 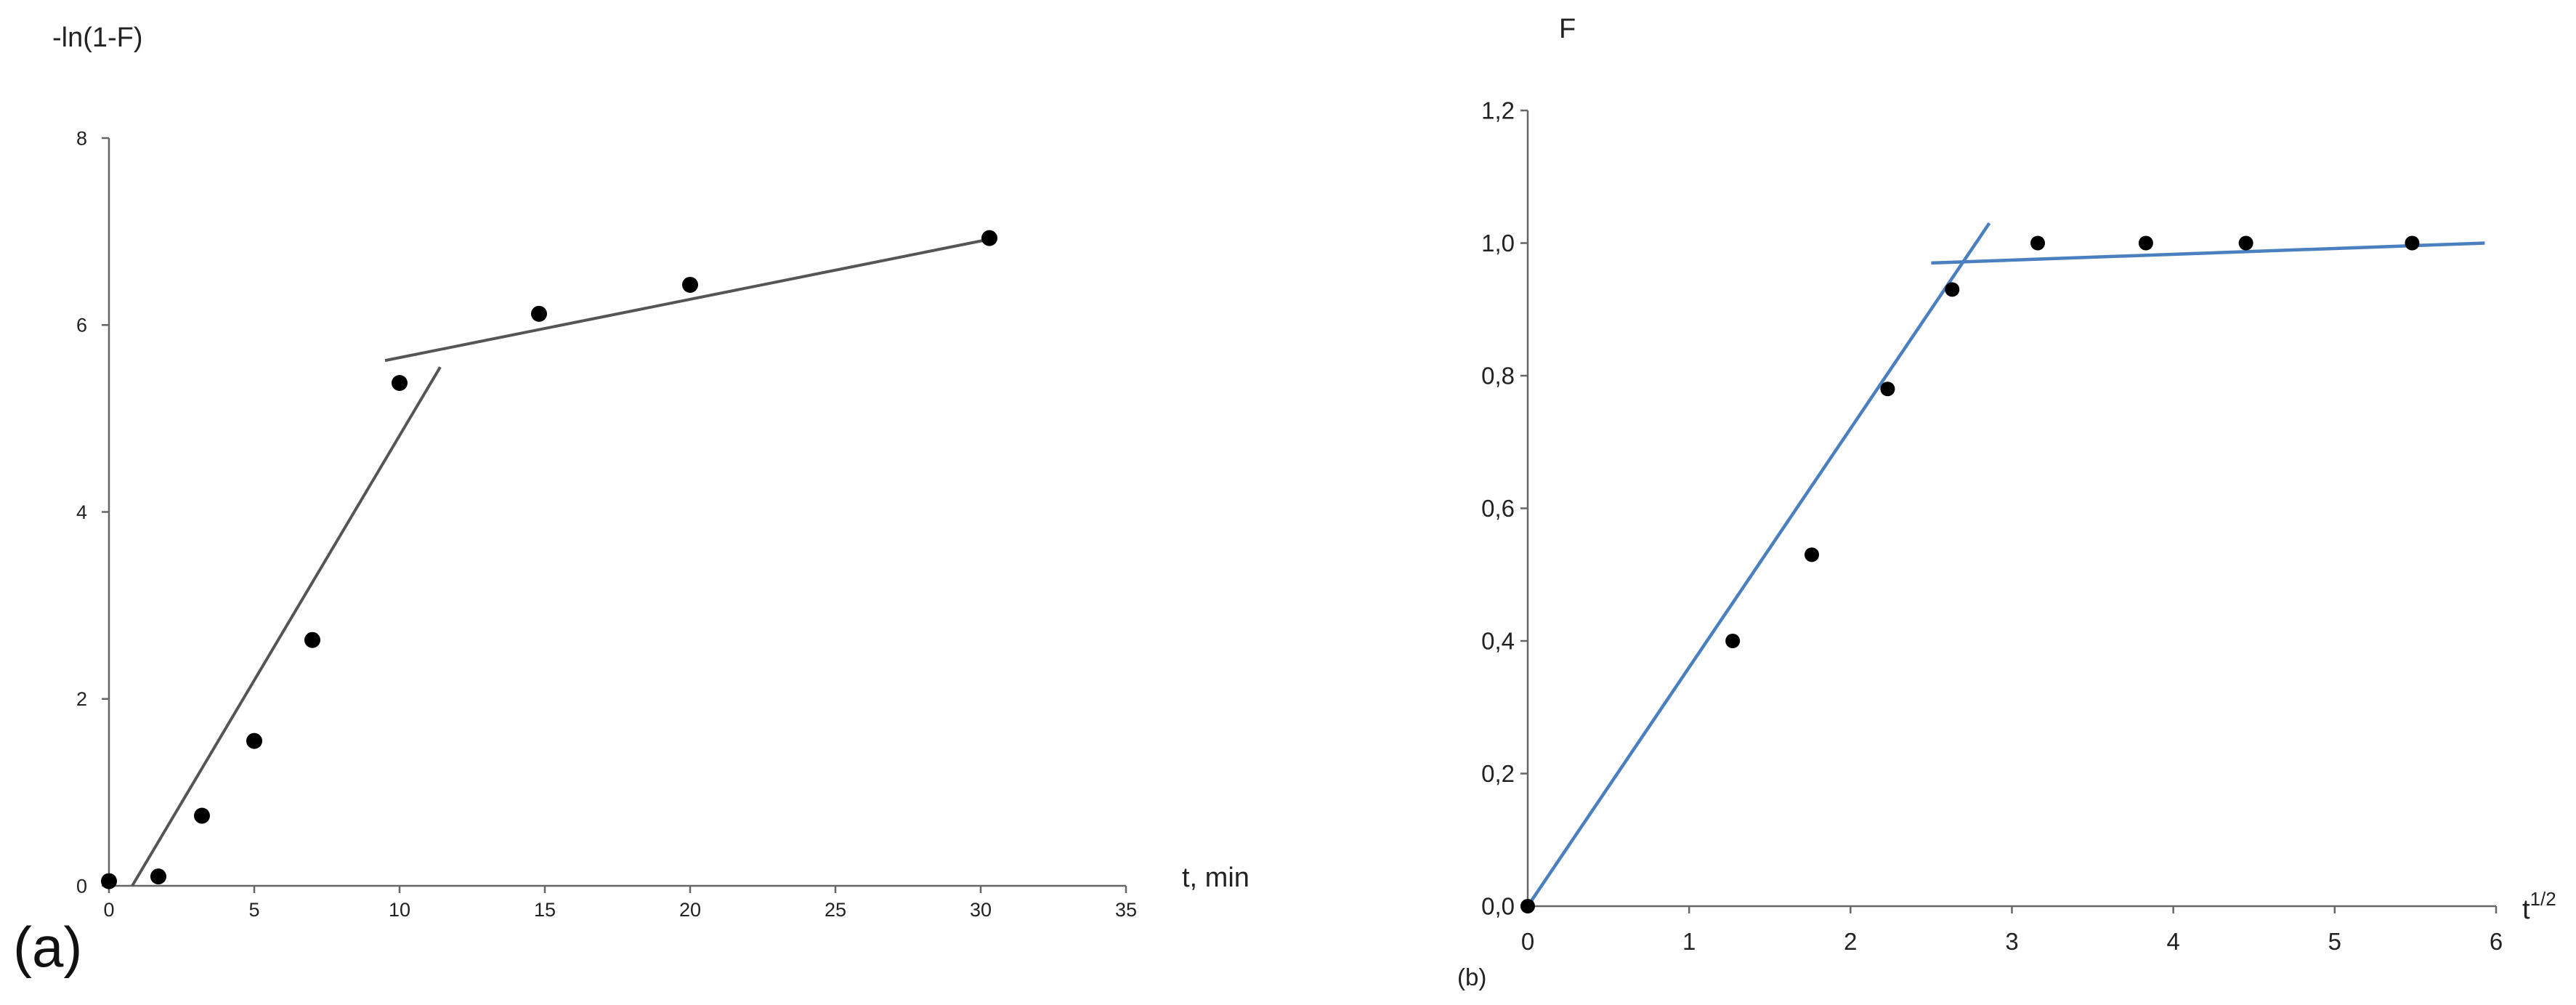 What do you see at coordinates (2334, 941) in the screenshot?
I see `b-x-tick-label: 5` at bounding box center [2334, 941].